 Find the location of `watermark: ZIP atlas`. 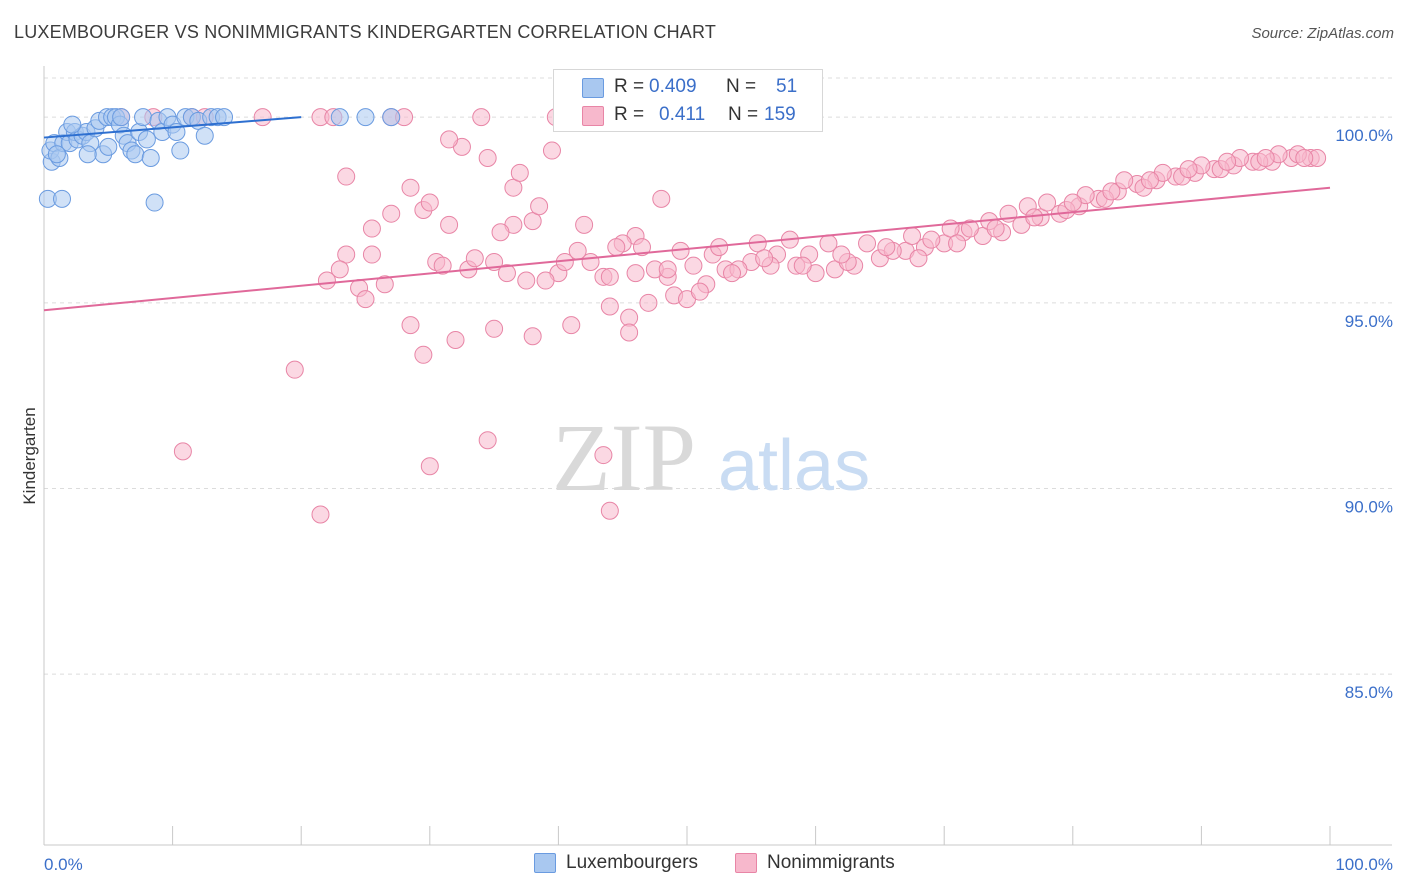

watermark: ZIP atlas is located at coordinates (711, 457).